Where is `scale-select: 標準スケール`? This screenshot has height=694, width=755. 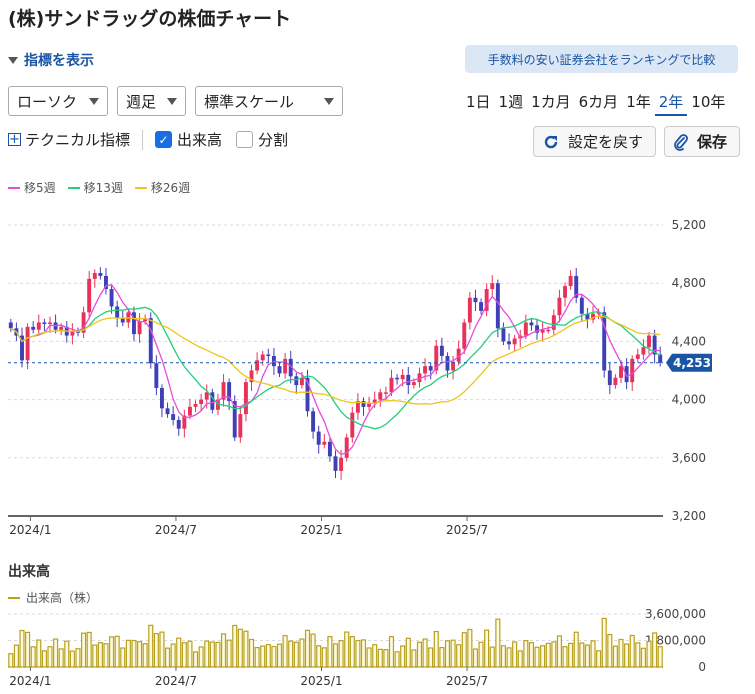
scale-select: 標準スケール is located at coordinates (269, 101).